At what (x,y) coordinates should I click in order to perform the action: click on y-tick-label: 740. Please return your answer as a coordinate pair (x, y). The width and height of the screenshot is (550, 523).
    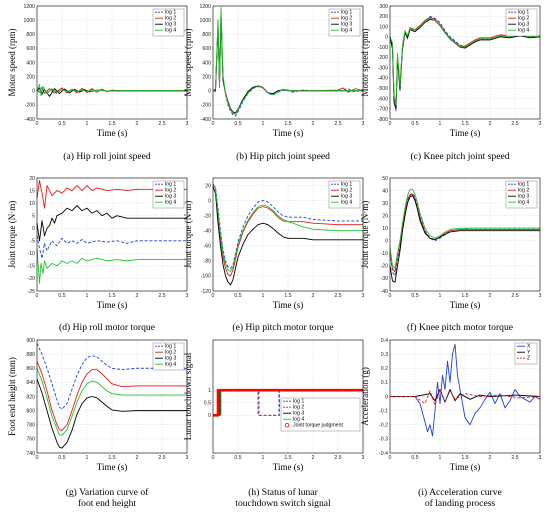
    Looking at the image, I should click on (30, 454).